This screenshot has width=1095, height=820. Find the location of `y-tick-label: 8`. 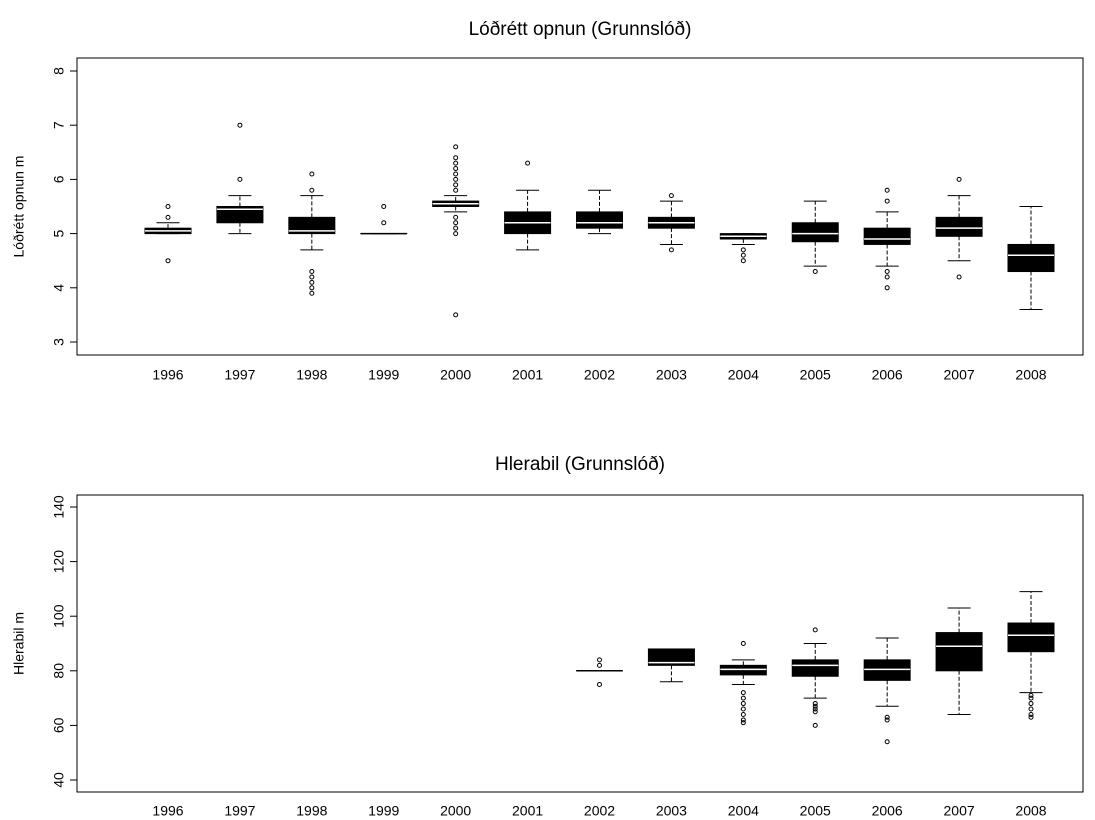

y-tick-label: 8 is located at coordinates (59, 71).